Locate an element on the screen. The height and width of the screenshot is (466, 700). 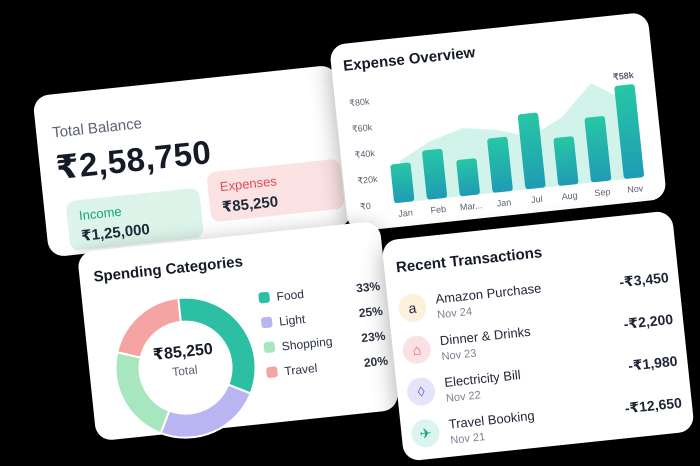
y-tick-label: ₹80k is located at coordinates (360, 102).